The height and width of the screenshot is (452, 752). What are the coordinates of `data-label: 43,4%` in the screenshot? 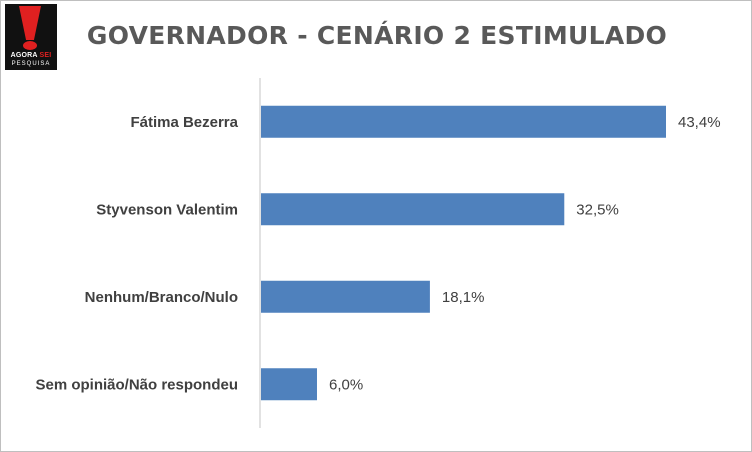 It's located at (699, 122).